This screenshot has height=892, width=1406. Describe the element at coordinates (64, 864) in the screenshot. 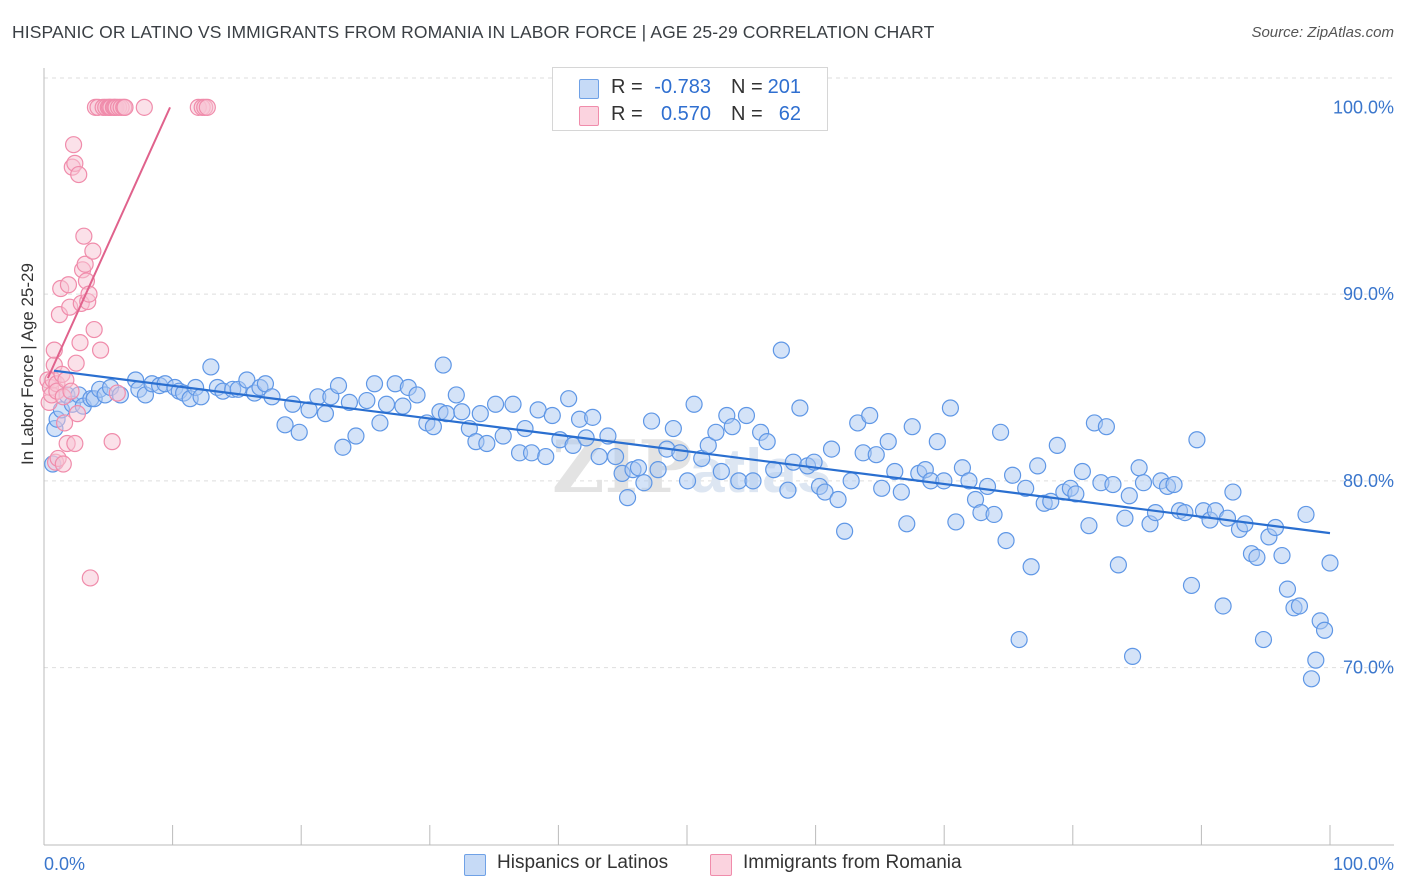

I see `x-tick-label: 0.0%` at that location.